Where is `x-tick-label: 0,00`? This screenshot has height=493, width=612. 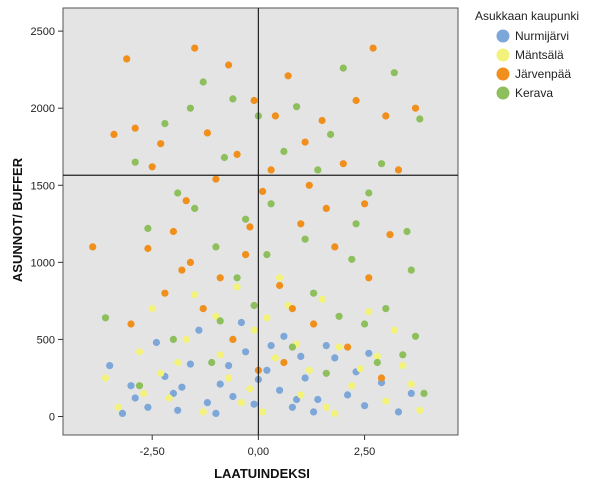
x-tick-label: 0,00 is located at coordinates (258, 452).